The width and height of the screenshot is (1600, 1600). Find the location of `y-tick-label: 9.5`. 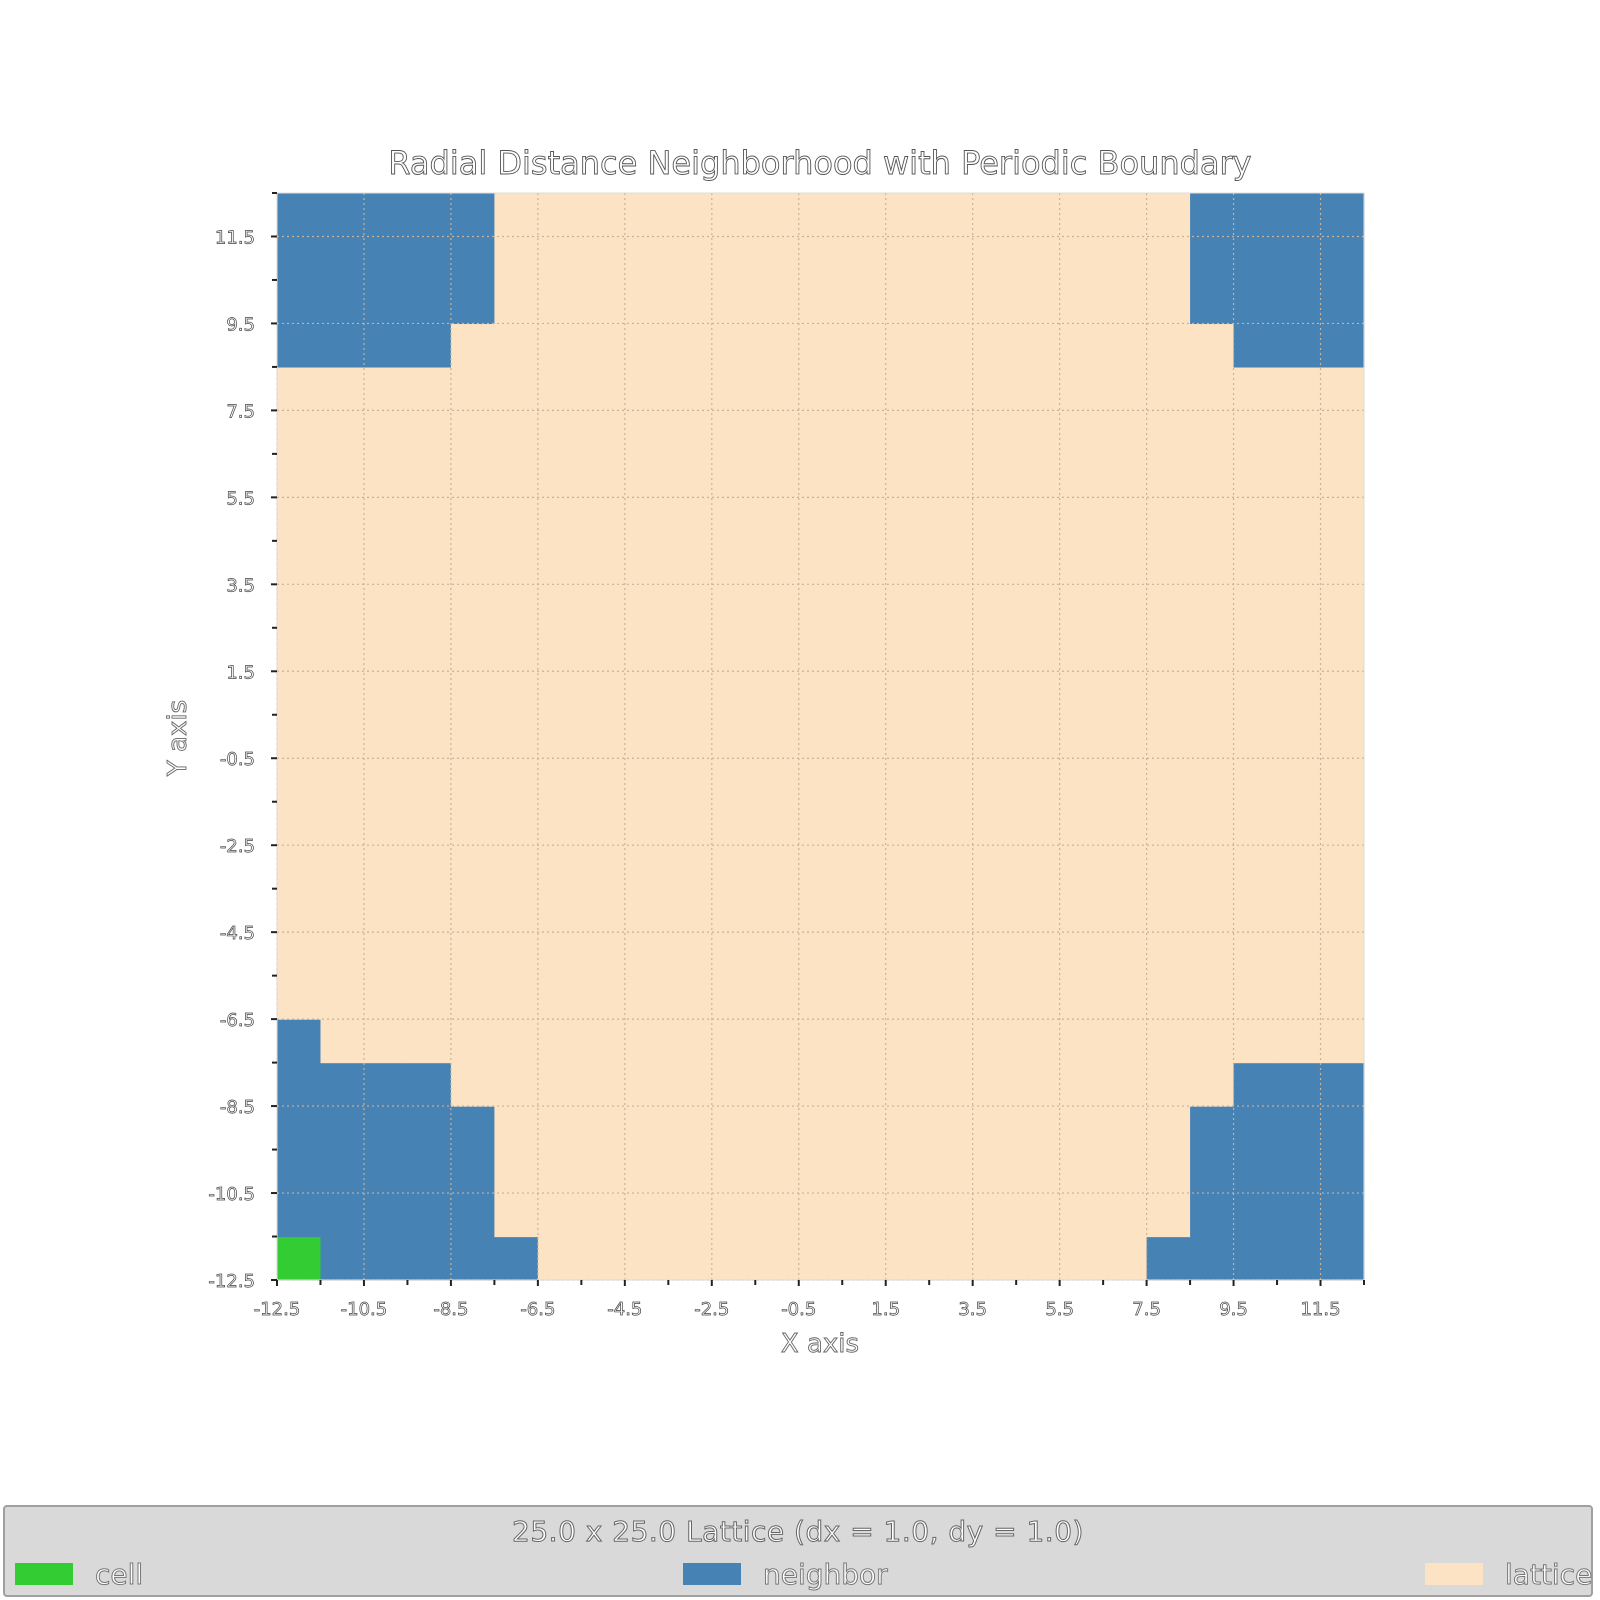

y-tick-label: 9.5 is located at coordinates (240, 324).